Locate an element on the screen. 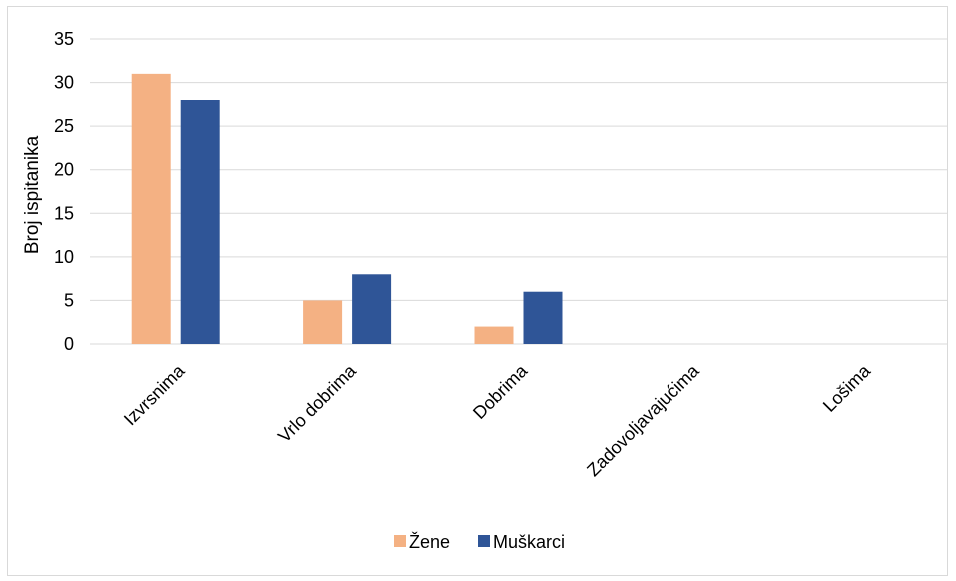  legend-label: Žene is located at coordinates (429, 542).